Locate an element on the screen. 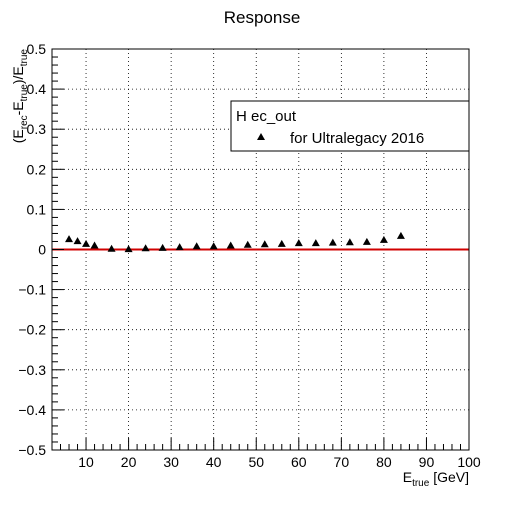  y-tick-label: −0.1 is located at coordinates (32, 290).